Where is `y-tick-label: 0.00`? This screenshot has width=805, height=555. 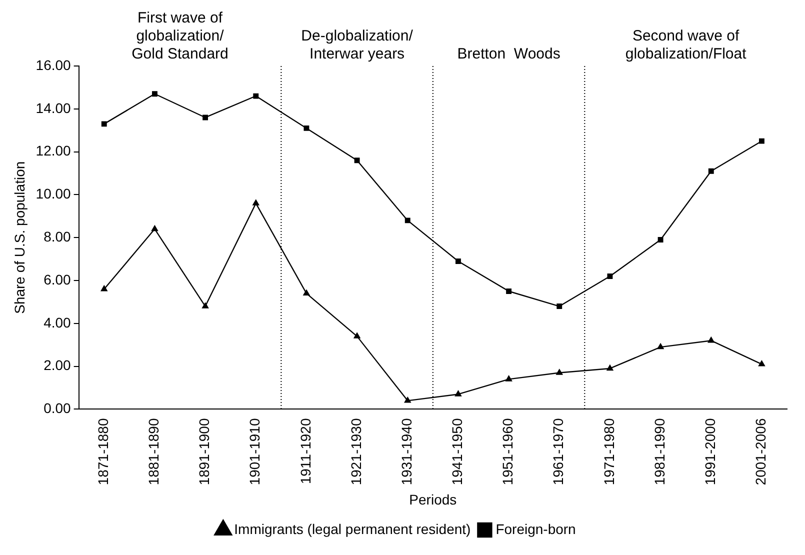
y-tick-label: 0.00 is located at coordinates (58, 408).